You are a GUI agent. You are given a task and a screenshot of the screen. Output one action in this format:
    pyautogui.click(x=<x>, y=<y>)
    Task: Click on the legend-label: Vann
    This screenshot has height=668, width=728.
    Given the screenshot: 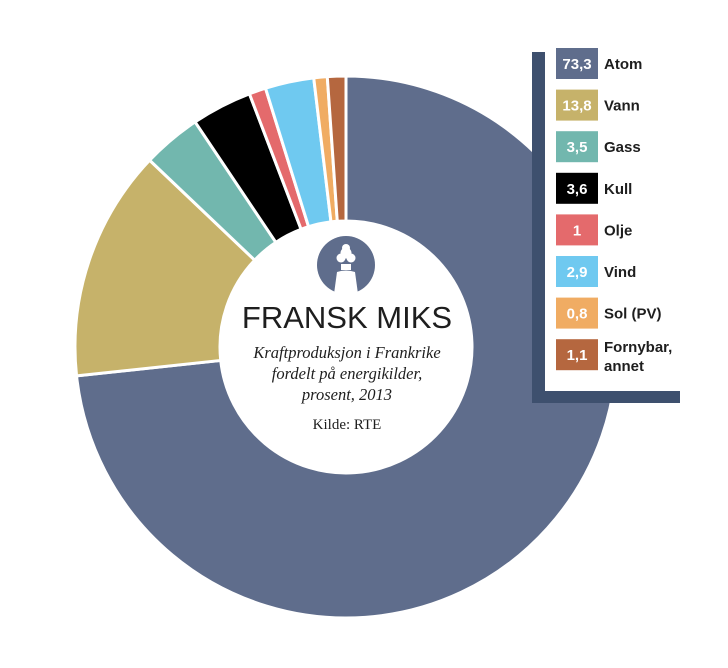 What is the action you would take?
    pyautogui.click(x=622, y=106)
    